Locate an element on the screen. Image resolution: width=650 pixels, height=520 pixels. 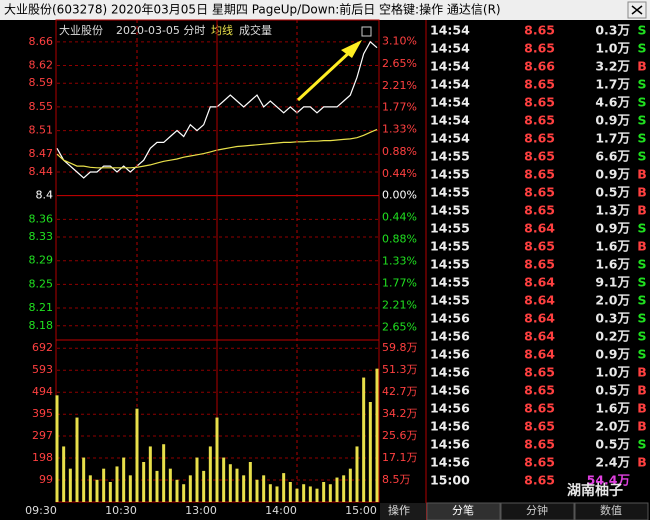
y-tick-label: 593 is located at coordinates (42, 369).